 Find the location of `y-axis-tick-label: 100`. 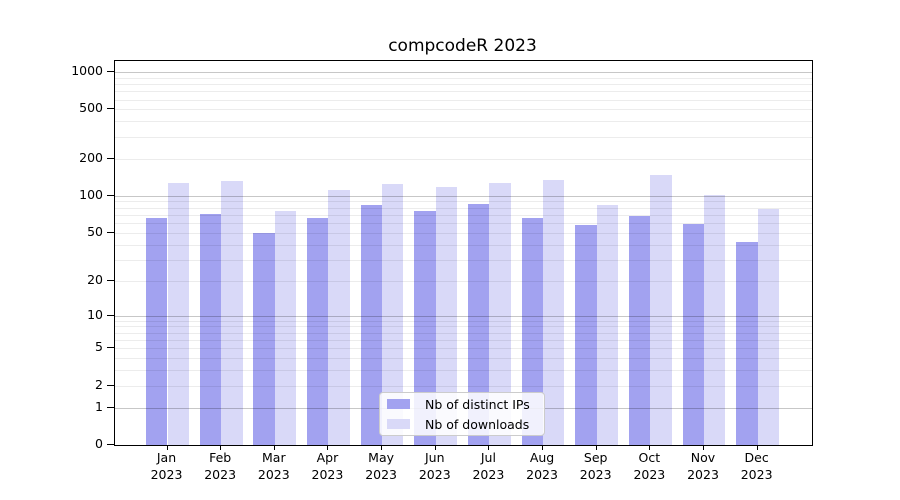

y-axis-tick-label: 100 is located at coordinates (91, 194).